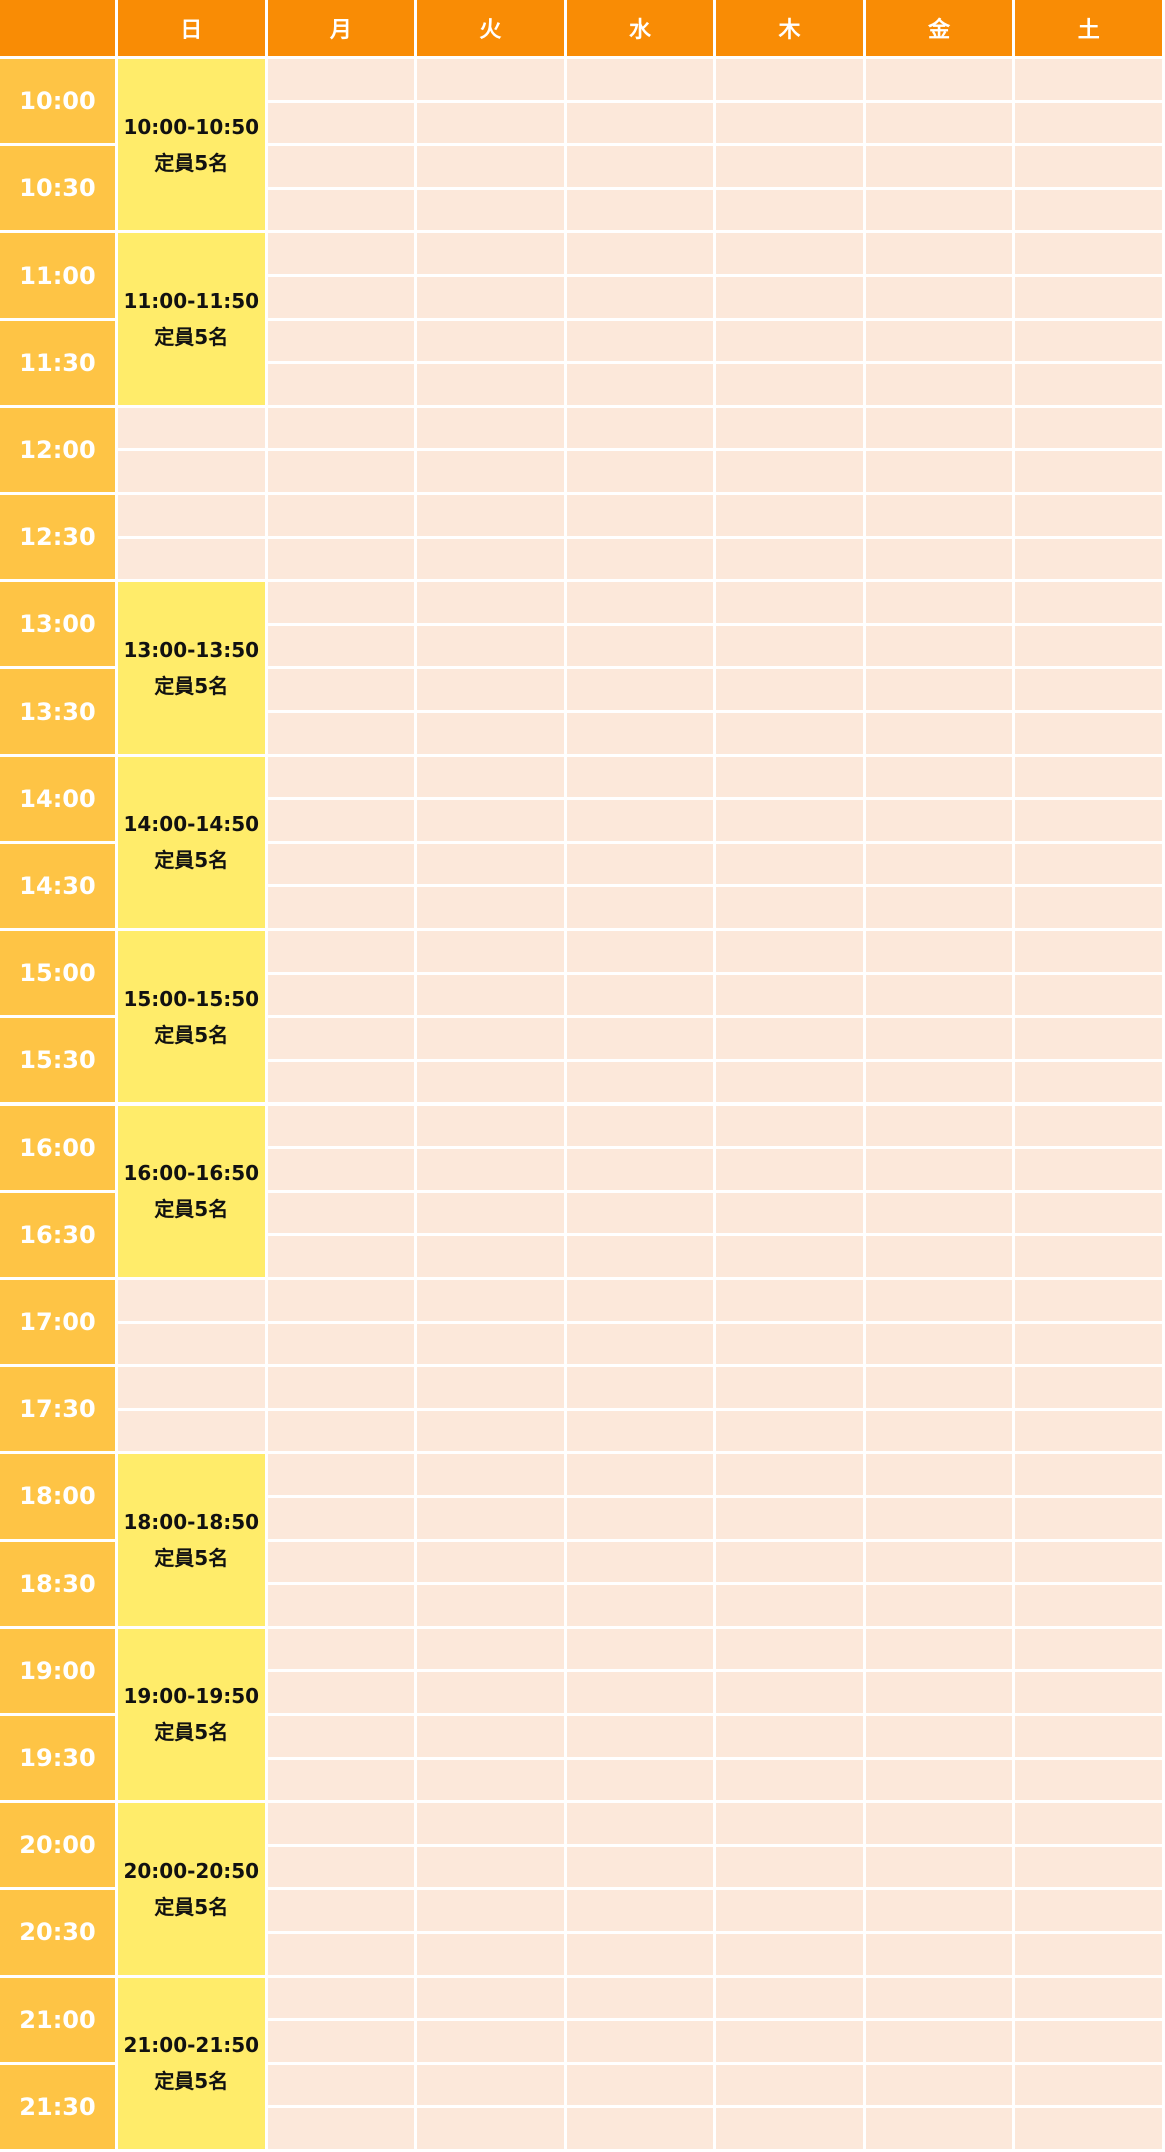  I want to click on session-time: 18:00-18:50, so click(191, 1522).